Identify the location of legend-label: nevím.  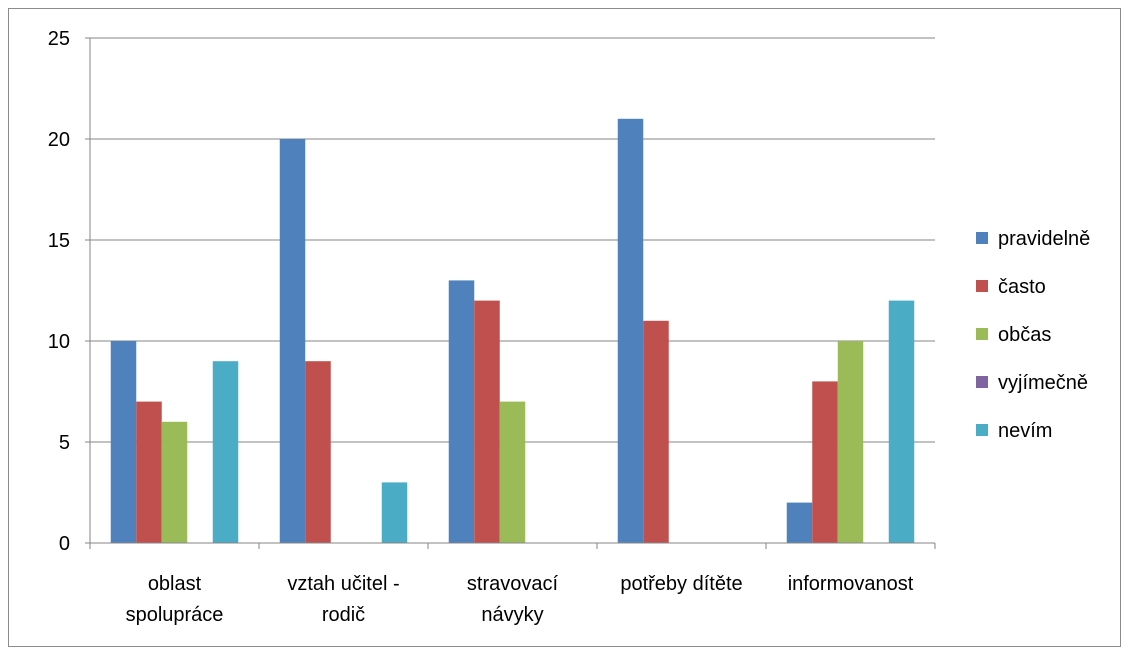
(1025, 431).